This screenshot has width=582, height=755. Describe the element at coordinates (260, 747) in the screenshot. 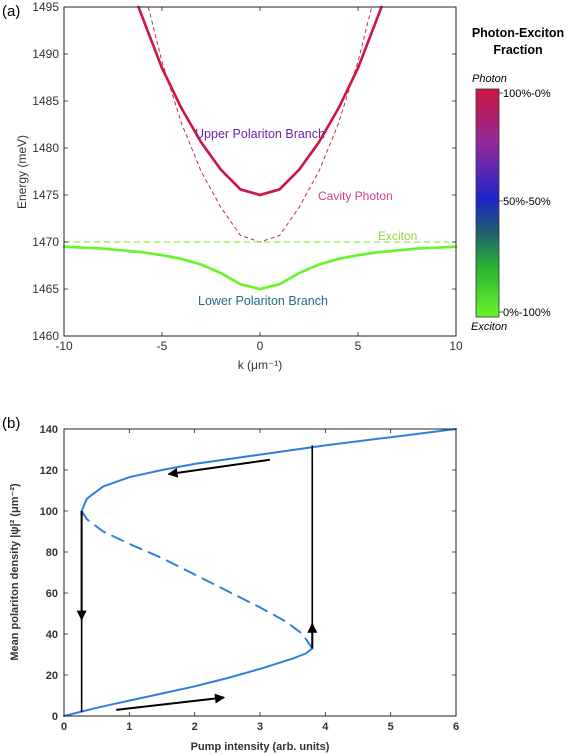

I see `panel-b-xlabel: Pump intensity (arb. units)` at that location.